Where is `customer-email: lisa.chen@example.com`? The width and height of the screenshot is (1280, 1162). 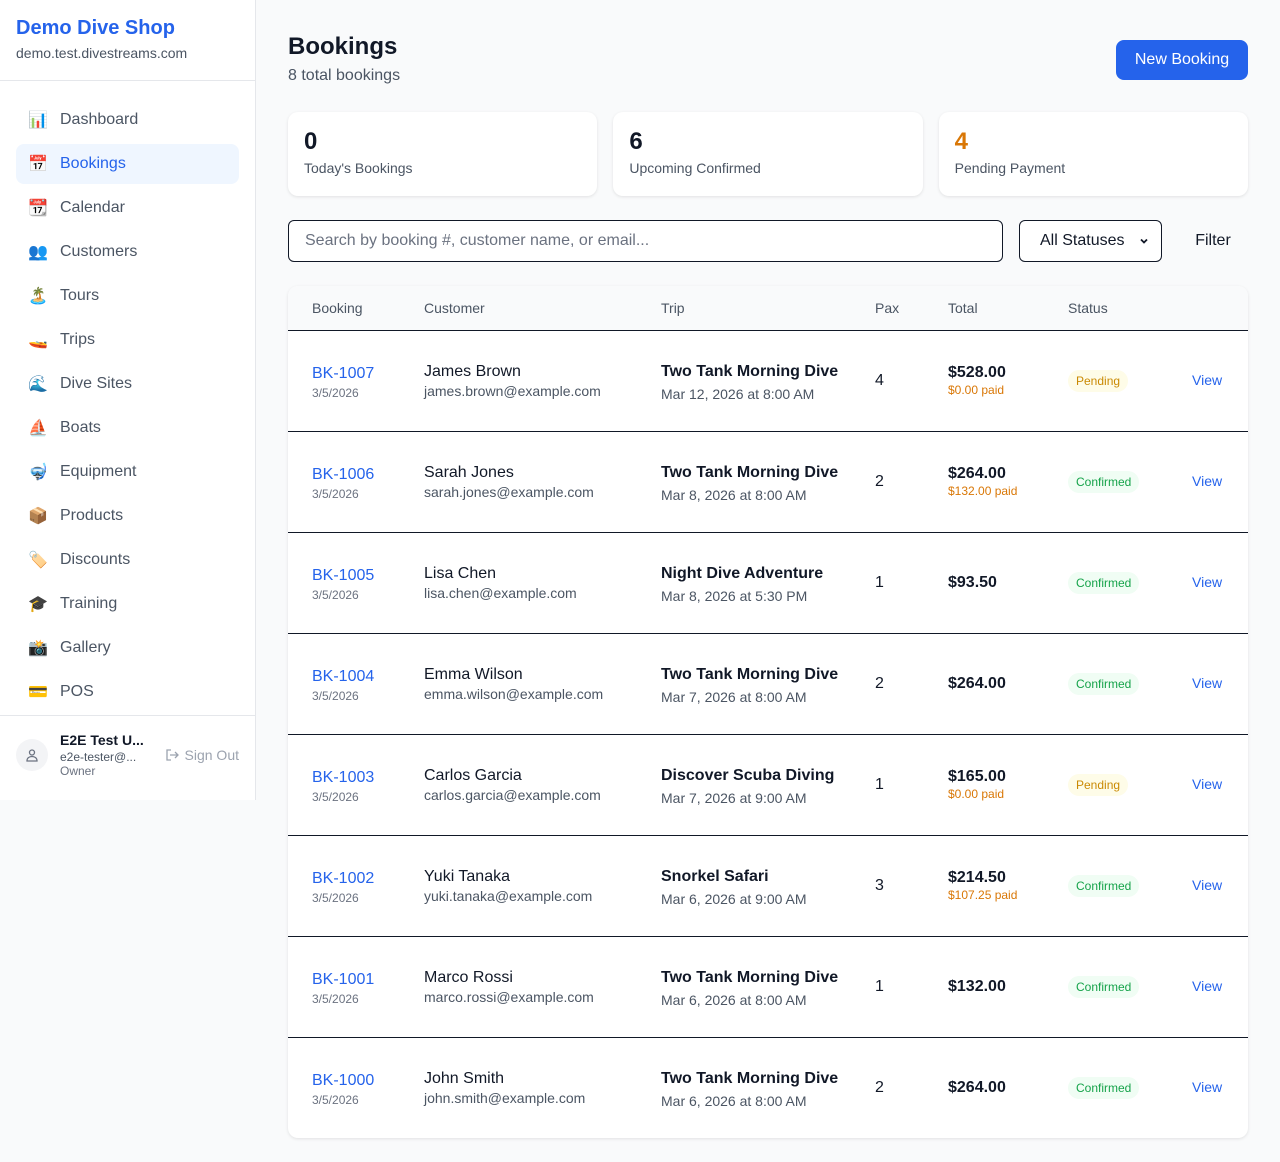 customer-email: lisa.chen@example.com is located at coordinates (500, 592).